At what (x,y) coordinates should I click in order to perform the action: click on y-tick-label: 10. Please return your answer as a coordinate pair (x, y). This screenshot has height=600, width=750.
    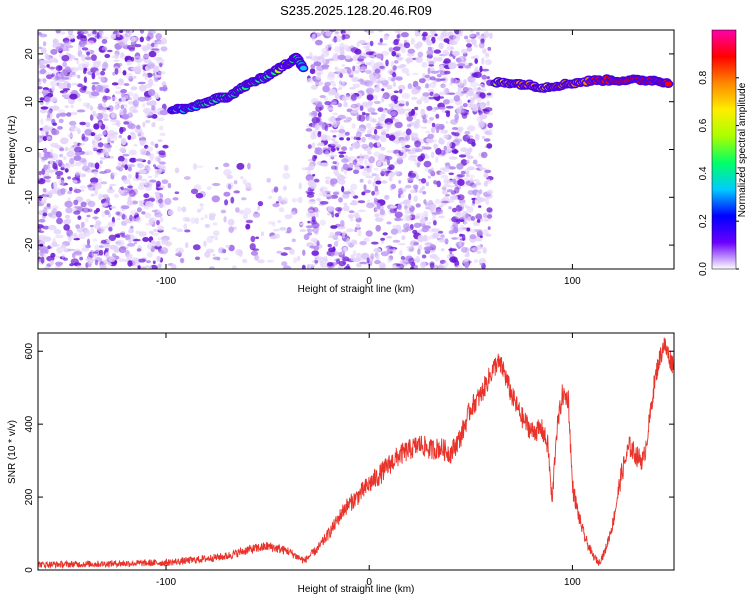
    Looking at the image, I should click on (29, 102).